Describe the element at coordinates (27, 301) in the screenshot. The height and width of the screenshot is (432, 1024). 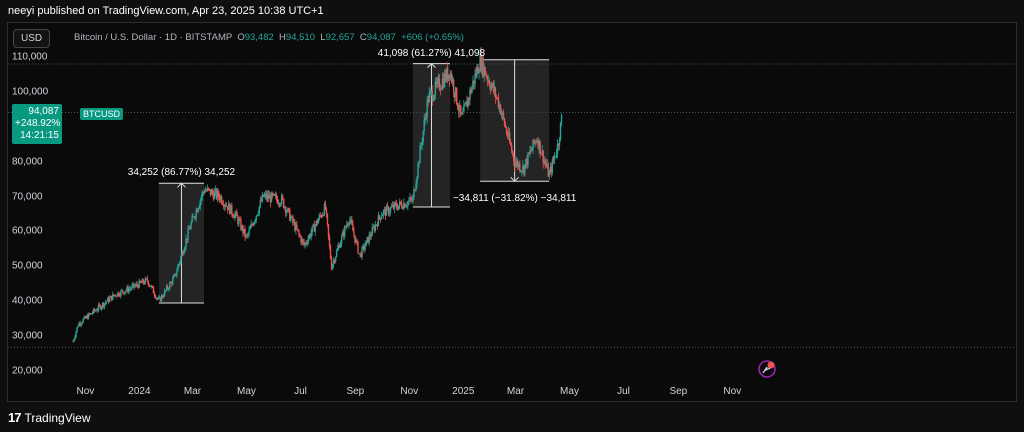
I see `y-tick-label: 40,000` at that location.